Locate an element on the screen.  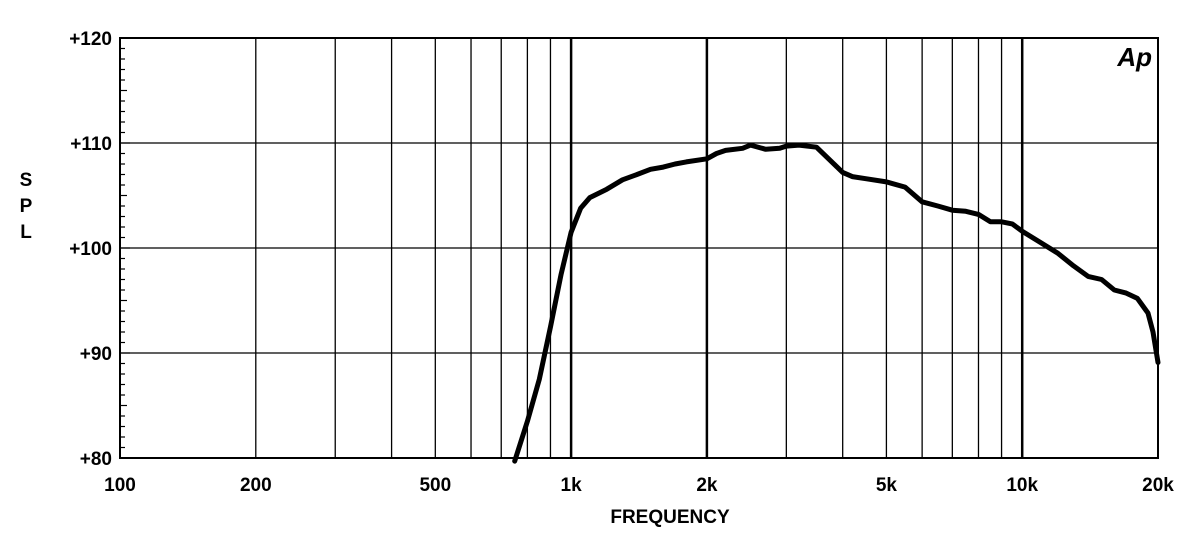
y-tick-label: +80 is located at coordinates (96, 459).